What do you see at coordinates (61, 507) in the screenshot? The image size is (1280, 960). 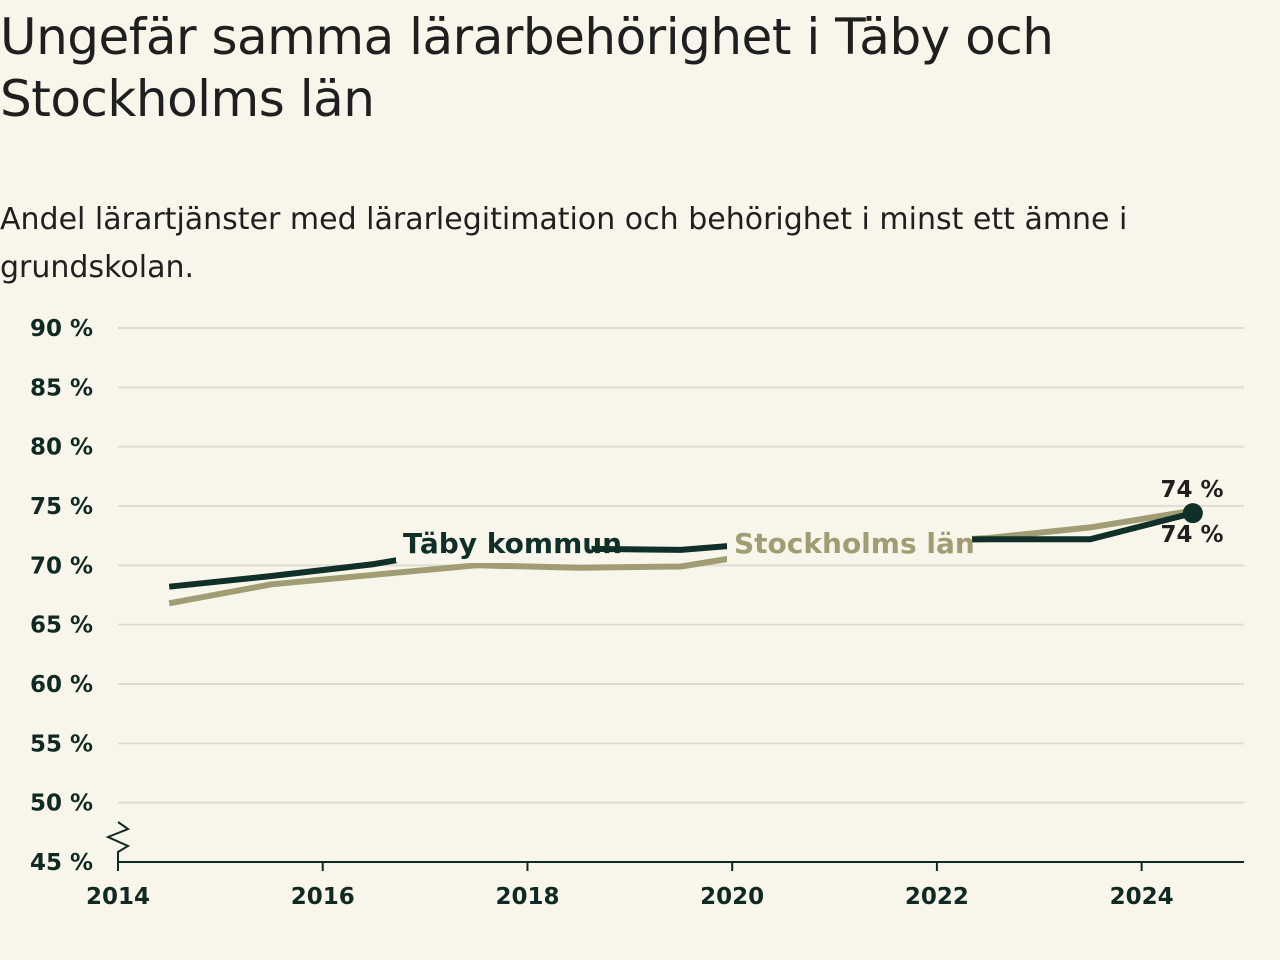 I see `y-tick-label: 75 %` at bounding box center [61, 507].